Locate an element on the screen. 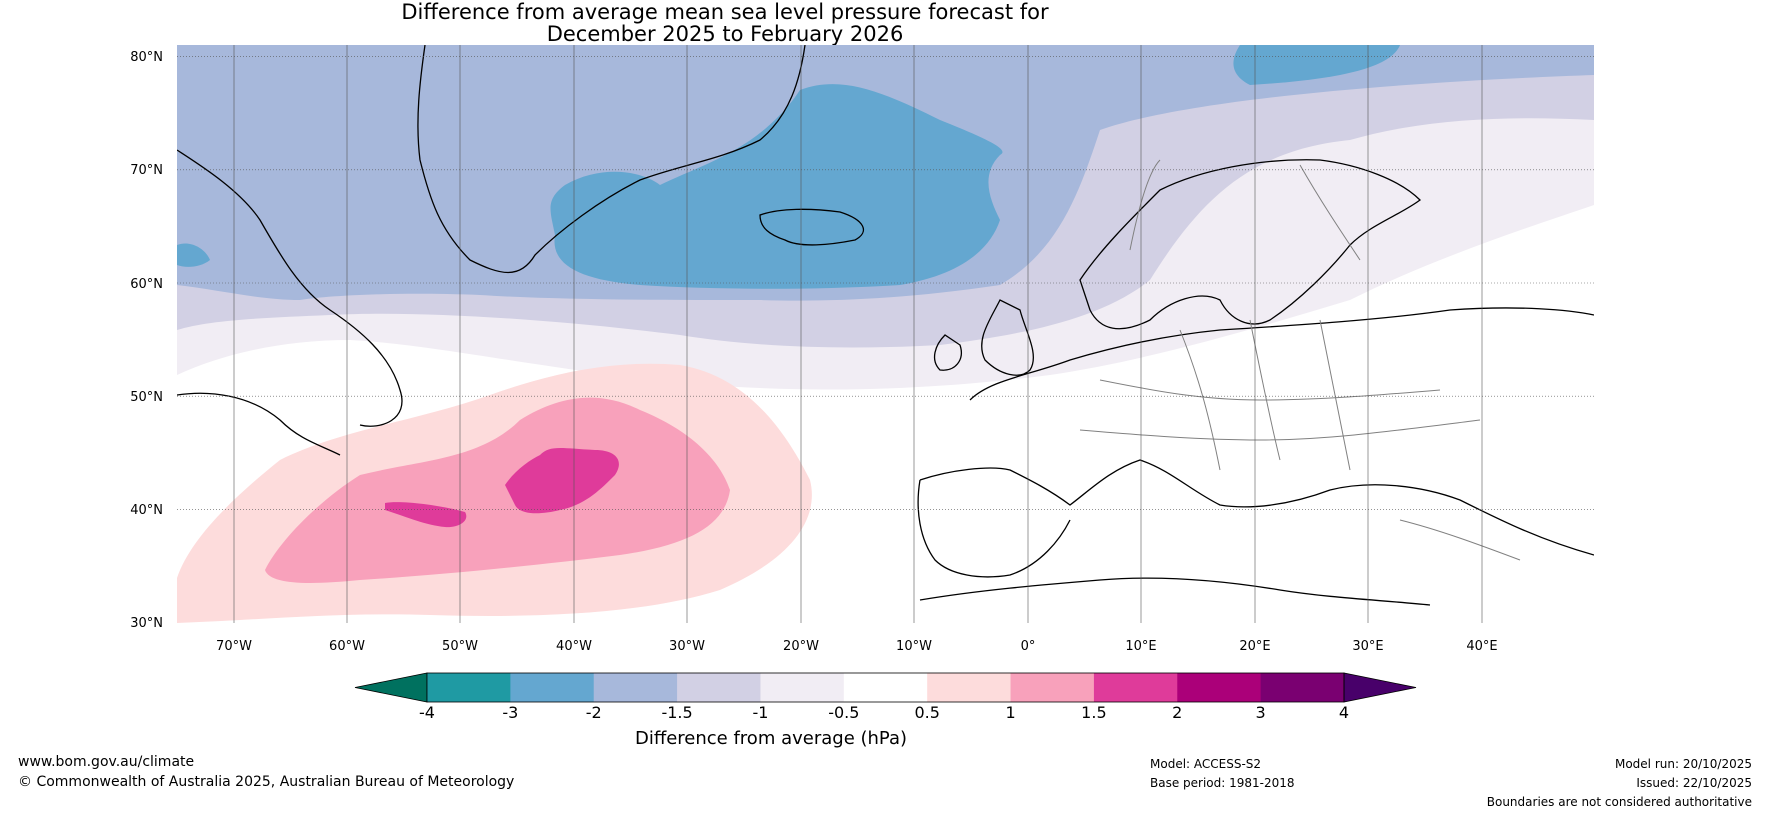  contour-minus-2-w is located at coordinates (193, 255).